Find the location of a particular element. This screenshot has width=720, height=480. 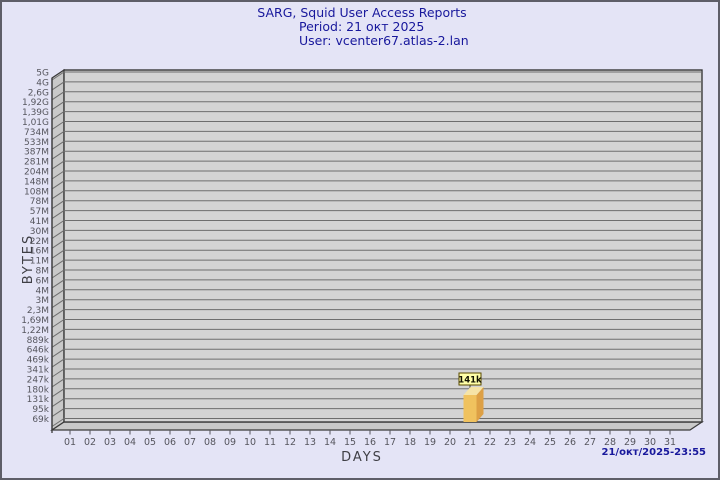

x-tick-label: 27 is located at coordinates (590, 442).